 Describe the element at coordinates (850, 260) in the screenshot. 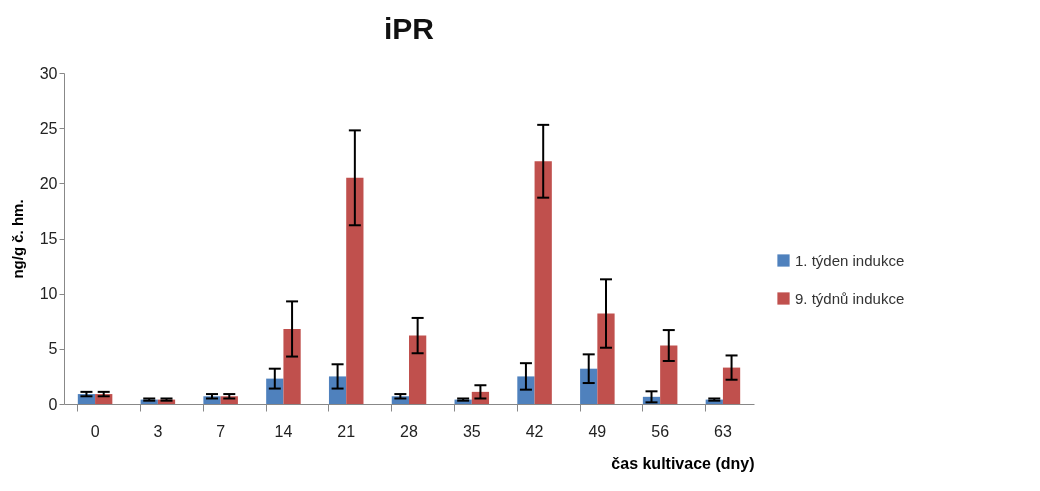

I see `legend-label: 1. týden indukce` at that location.